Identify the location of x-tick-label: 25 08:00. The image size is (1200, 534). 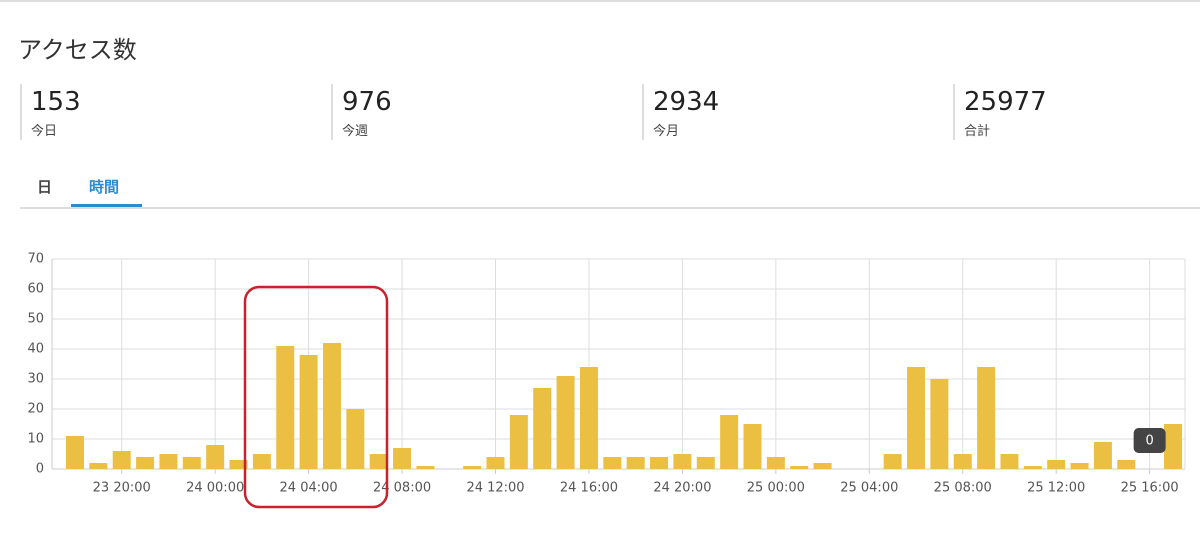
(963, 488).